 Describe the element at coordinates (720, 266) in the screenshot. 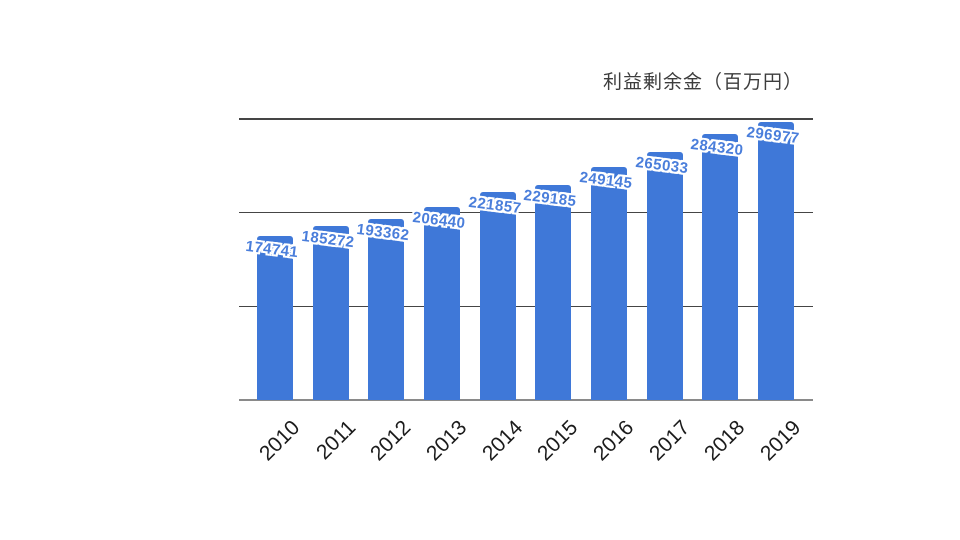

I see `bar-2018` at that location.